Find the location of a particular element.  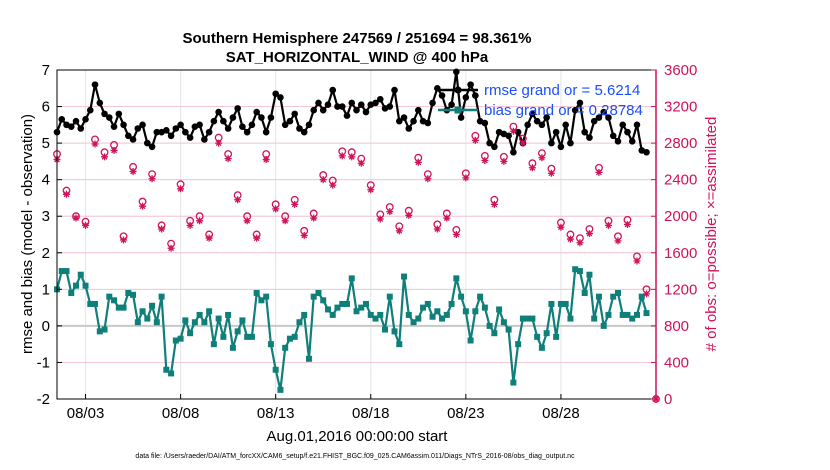

y-tick-label-right: 2000 is located at coordinates (680, 216).